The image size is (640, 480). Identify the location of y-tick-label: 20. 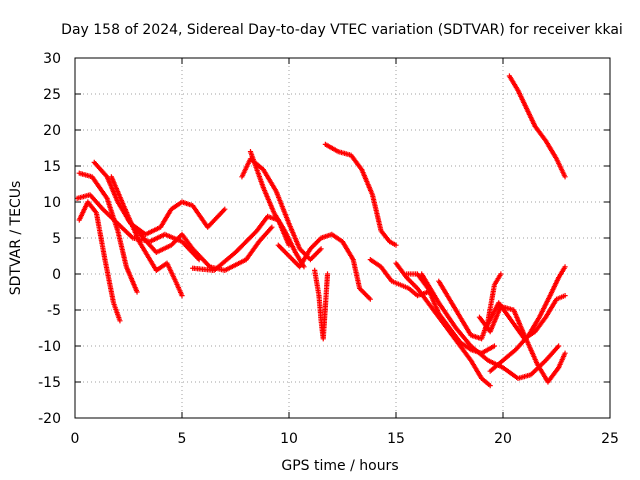
(52, 131).